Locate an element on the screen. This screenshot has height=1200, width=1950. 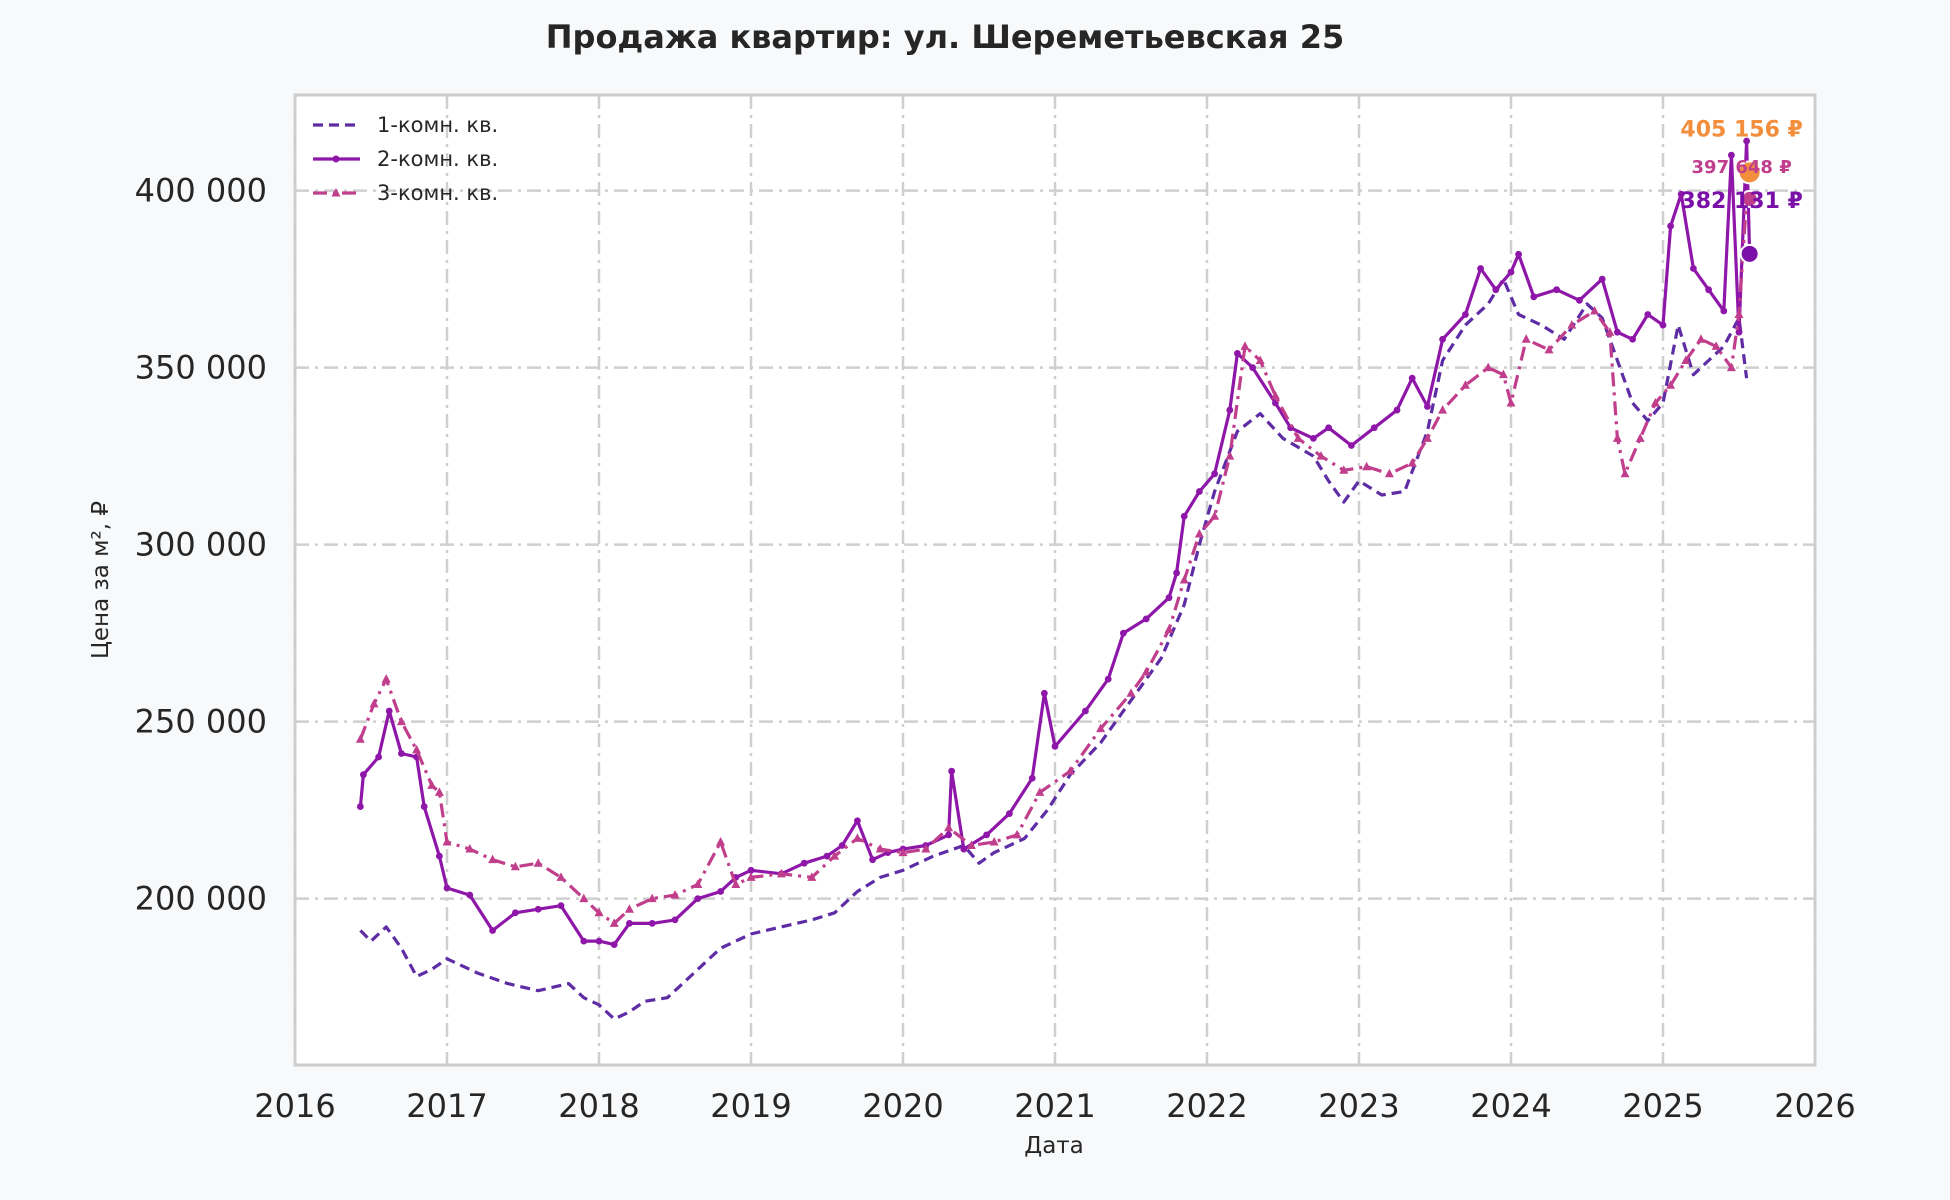
y-tick-label: 300 000 is located at coordinates (201, 545).